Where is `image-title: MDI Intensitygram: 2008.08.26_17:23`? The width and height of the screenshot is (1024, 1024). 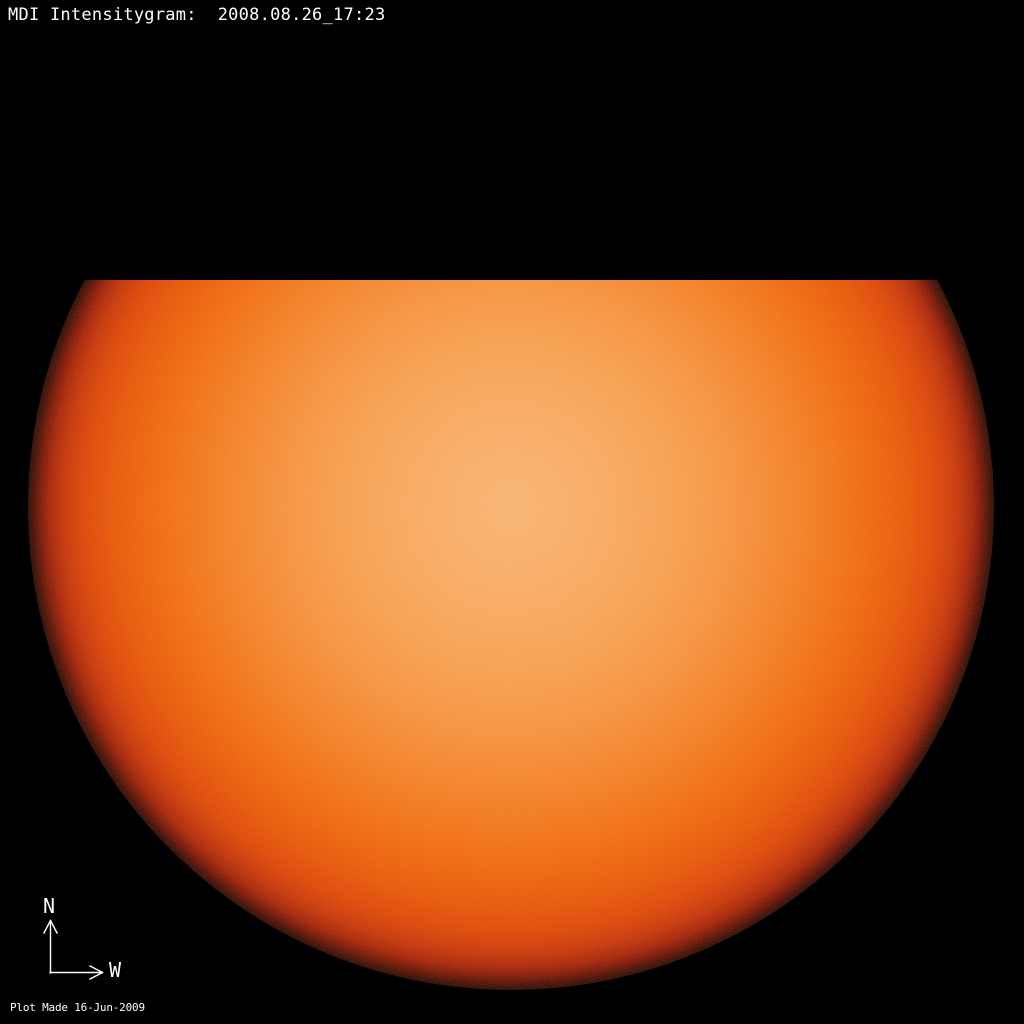
image-title: MDI Intensitygram: 2008.08.26_17:23 is located at coordinates (197, 15).